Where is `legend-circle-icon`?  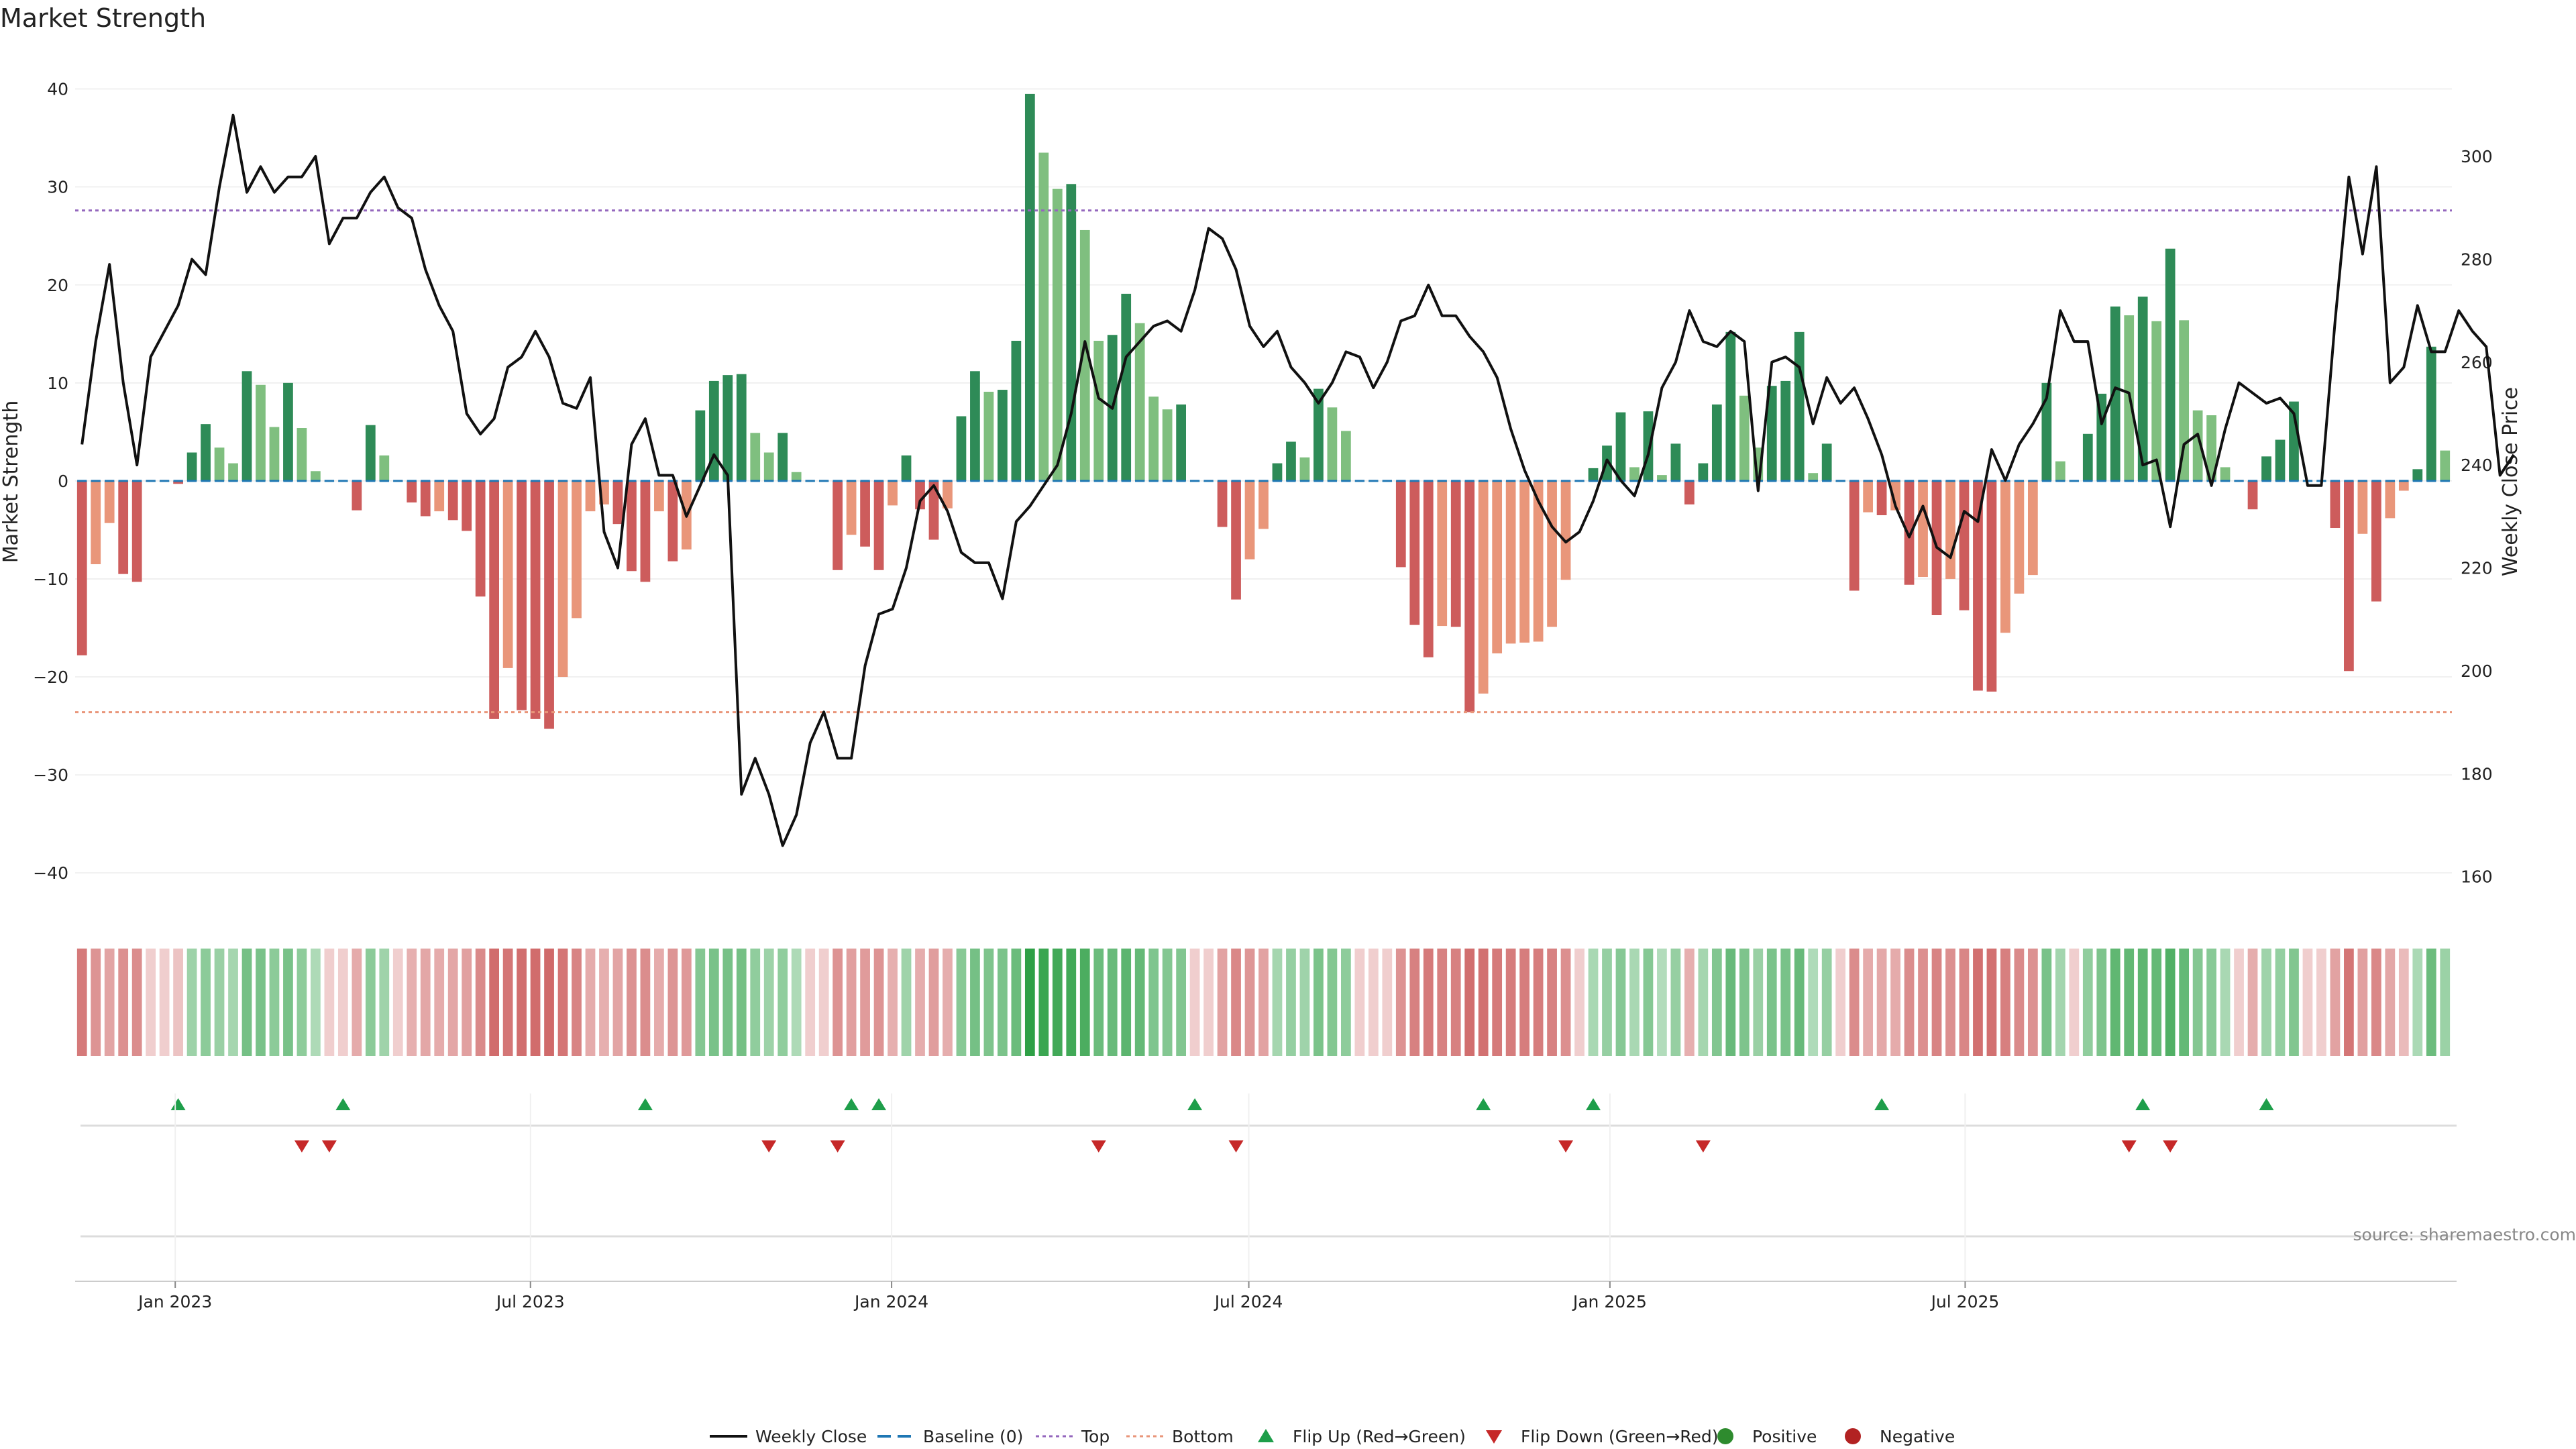
legend-circle-icon is located at coordinates (1853, 1436).